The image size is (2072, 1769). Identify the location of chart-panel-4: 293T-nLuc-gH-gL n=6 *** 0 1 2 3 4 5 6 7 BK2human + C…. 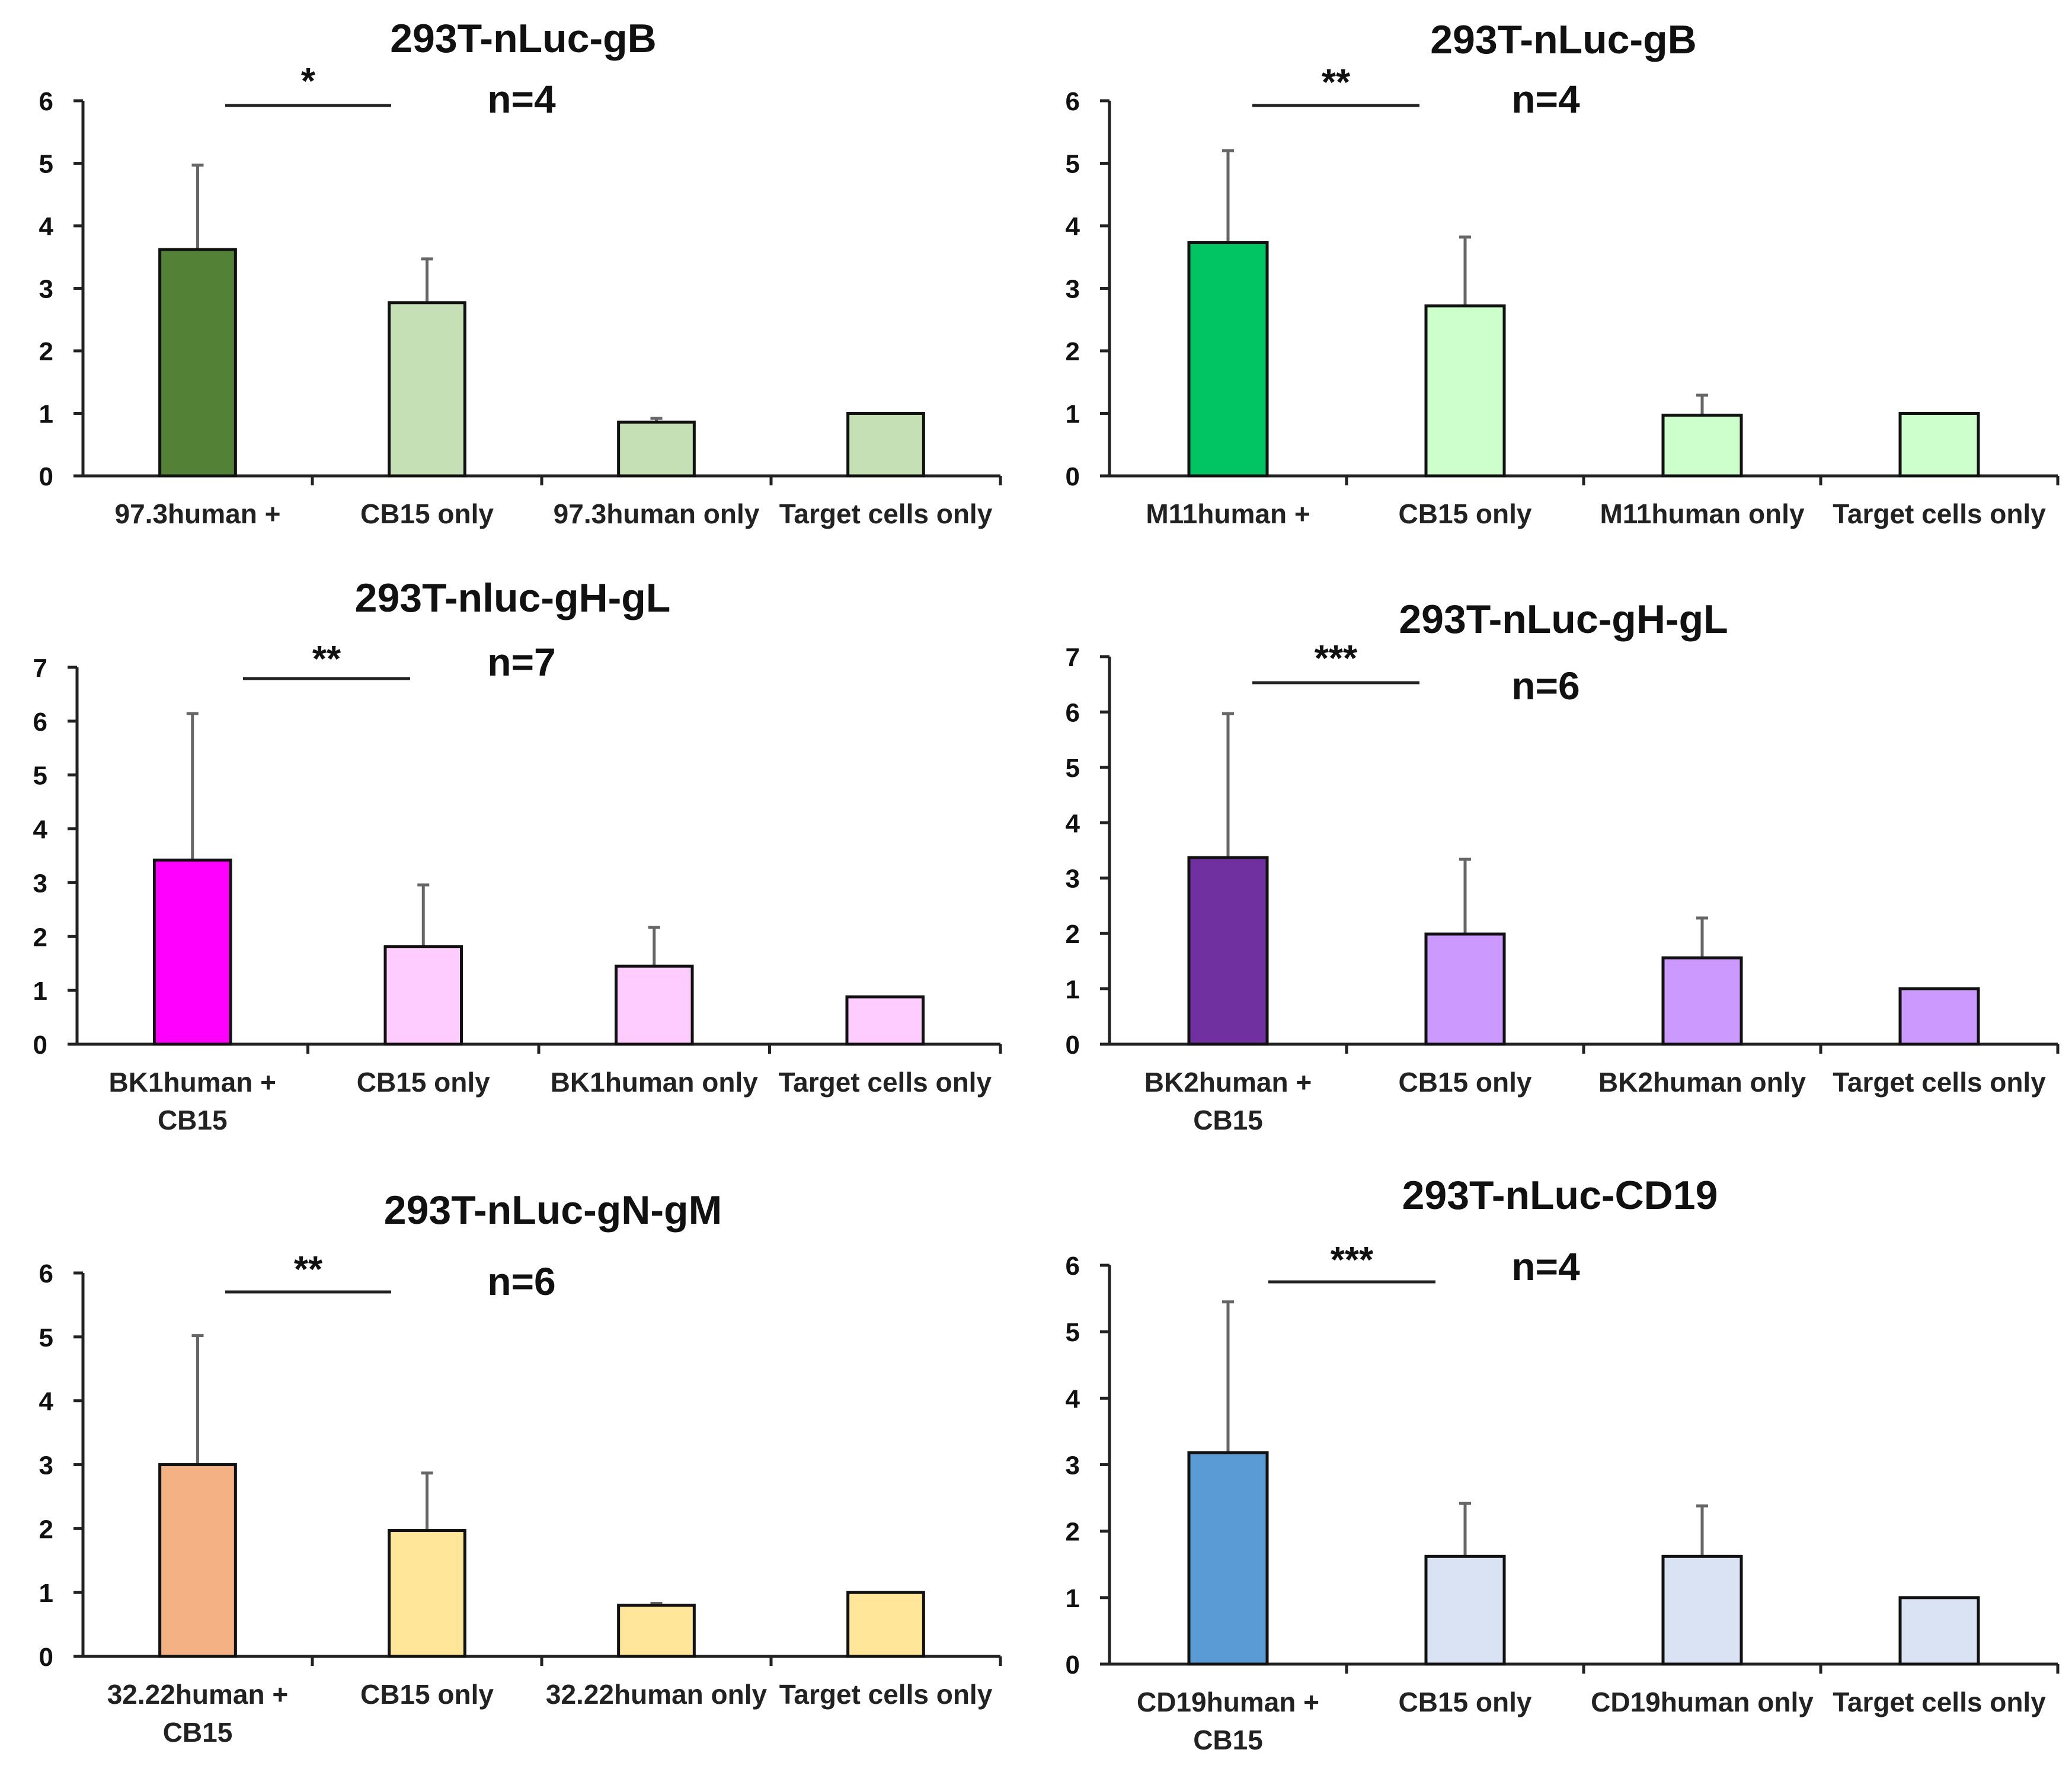
(1563, 866).